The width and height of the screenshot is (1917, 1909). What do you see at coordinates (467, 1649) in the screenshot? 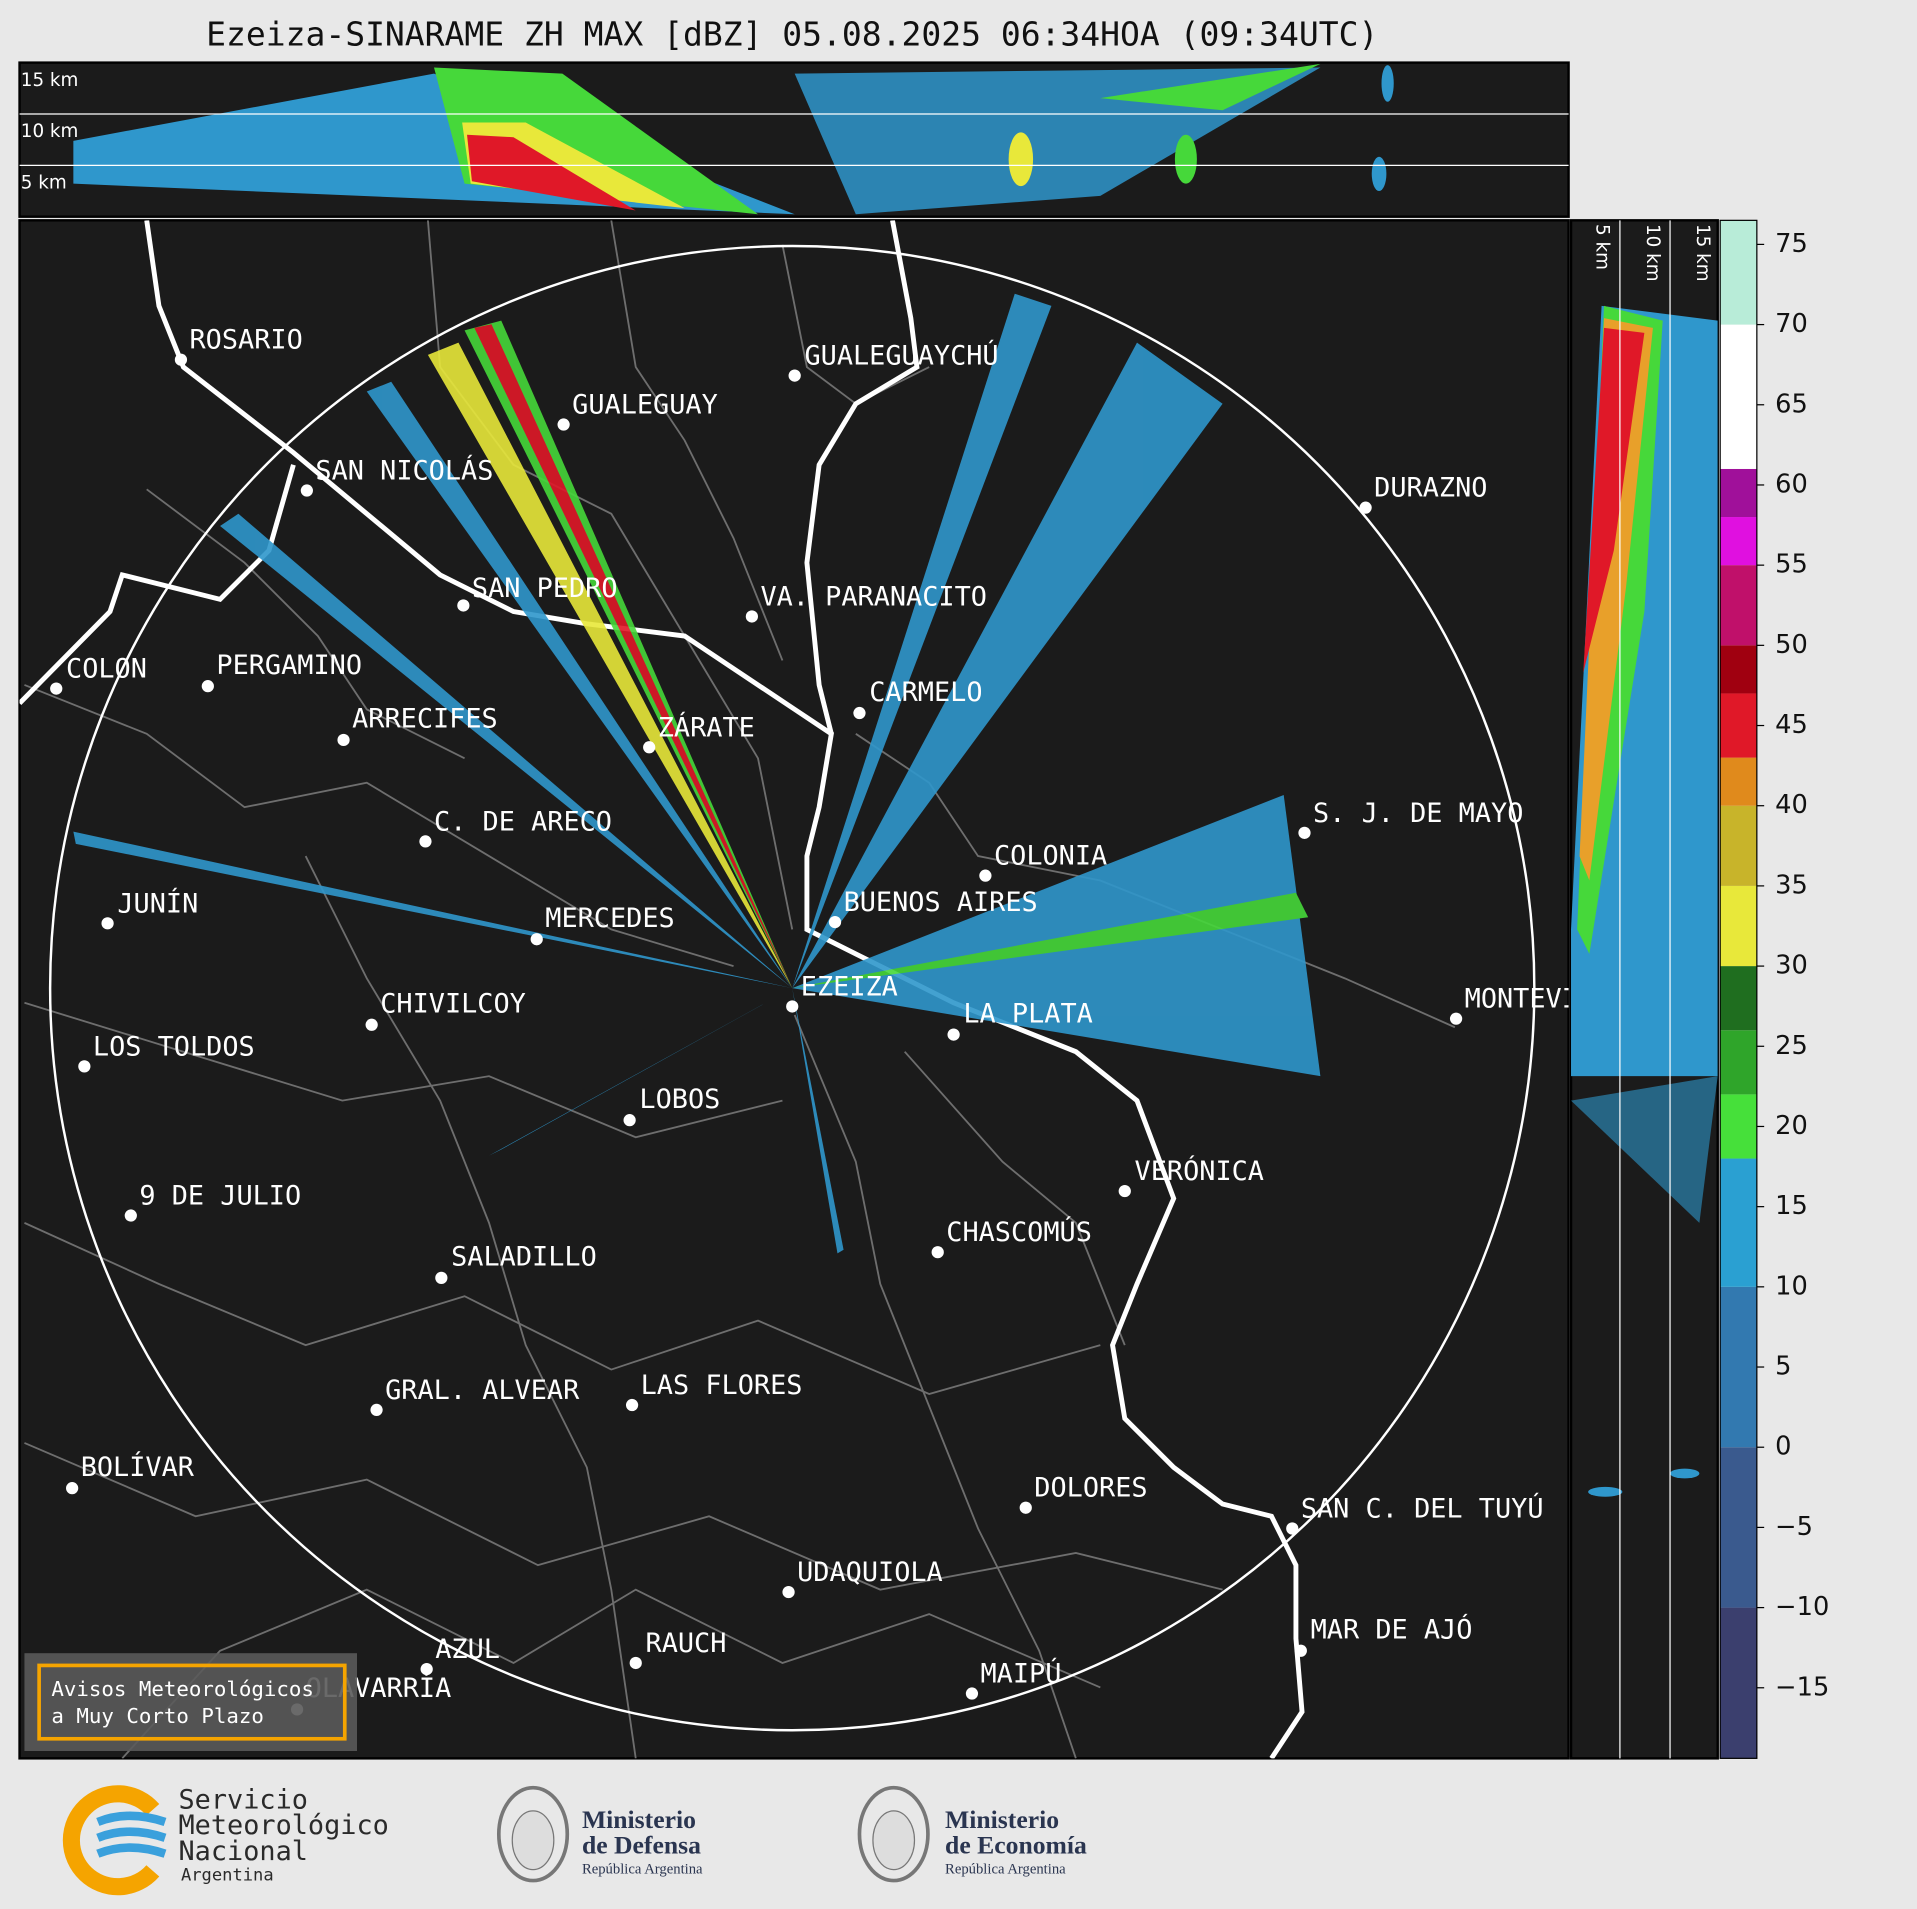
I see `city-label: AZUL` at bounding box center [467, 1649].